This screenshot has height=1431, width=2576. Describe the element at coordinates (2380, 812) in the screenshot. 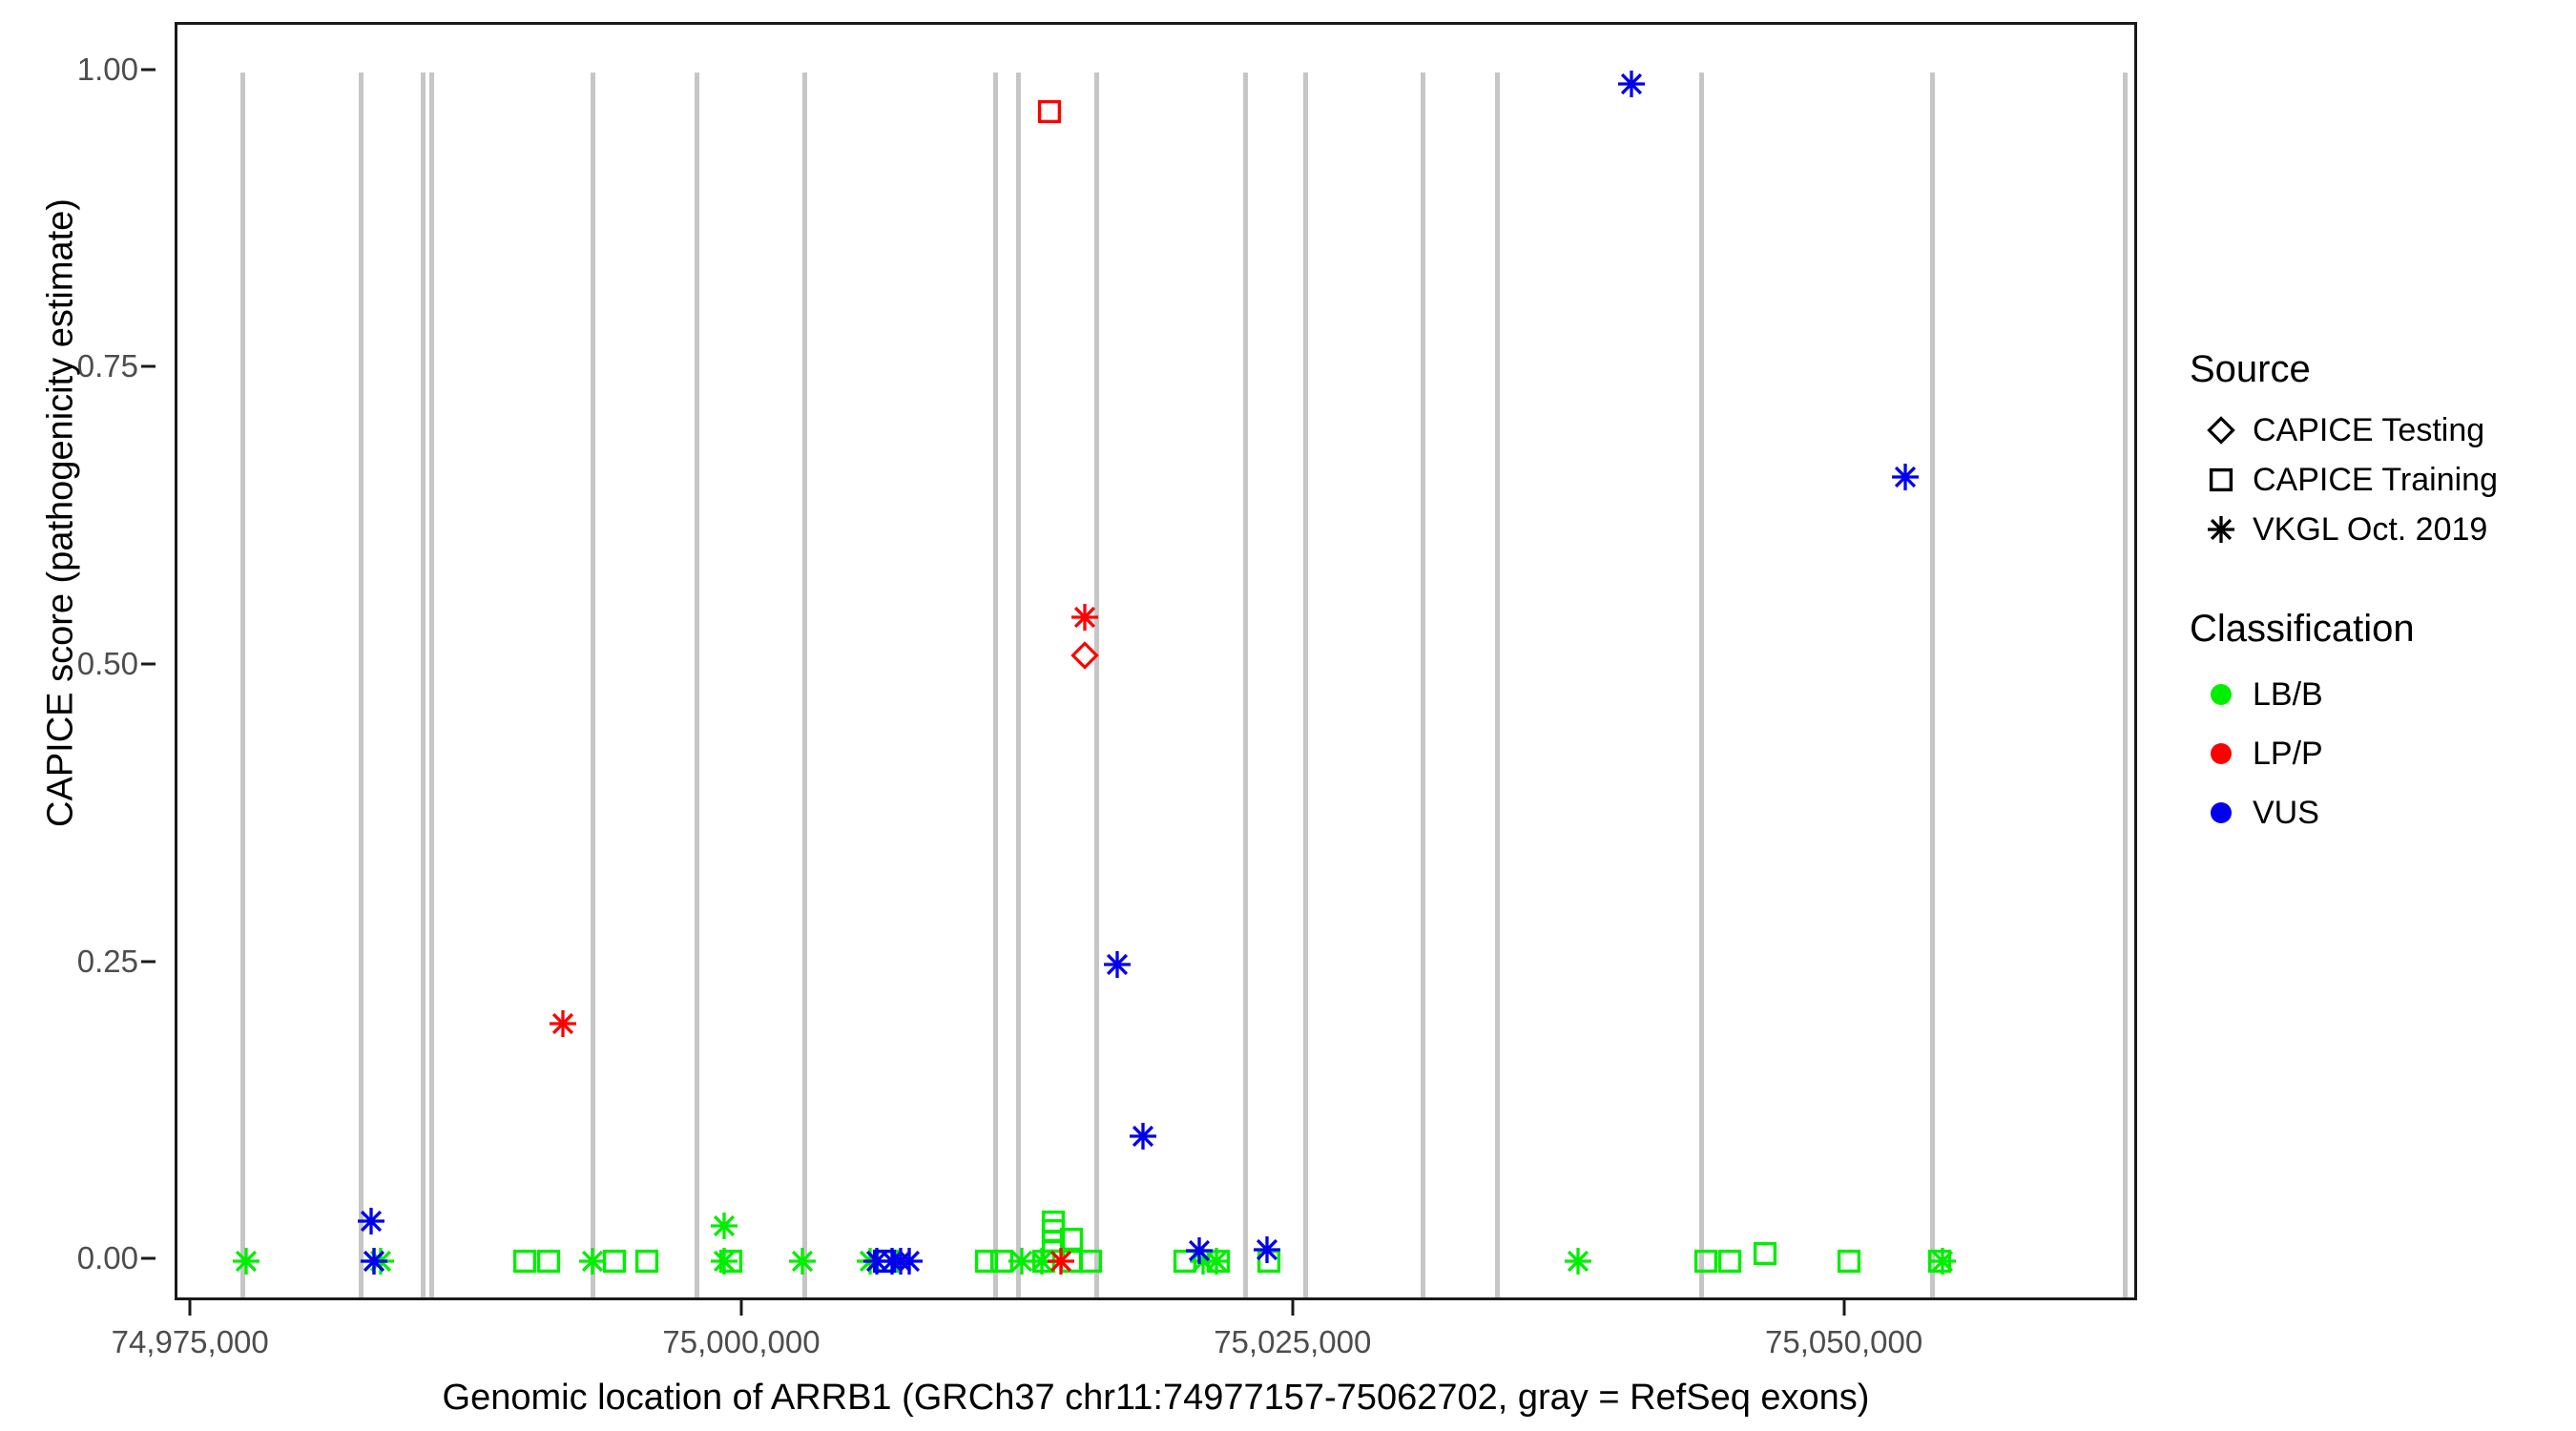

I see `legend-item-classification-VUS: VUS` at that location.